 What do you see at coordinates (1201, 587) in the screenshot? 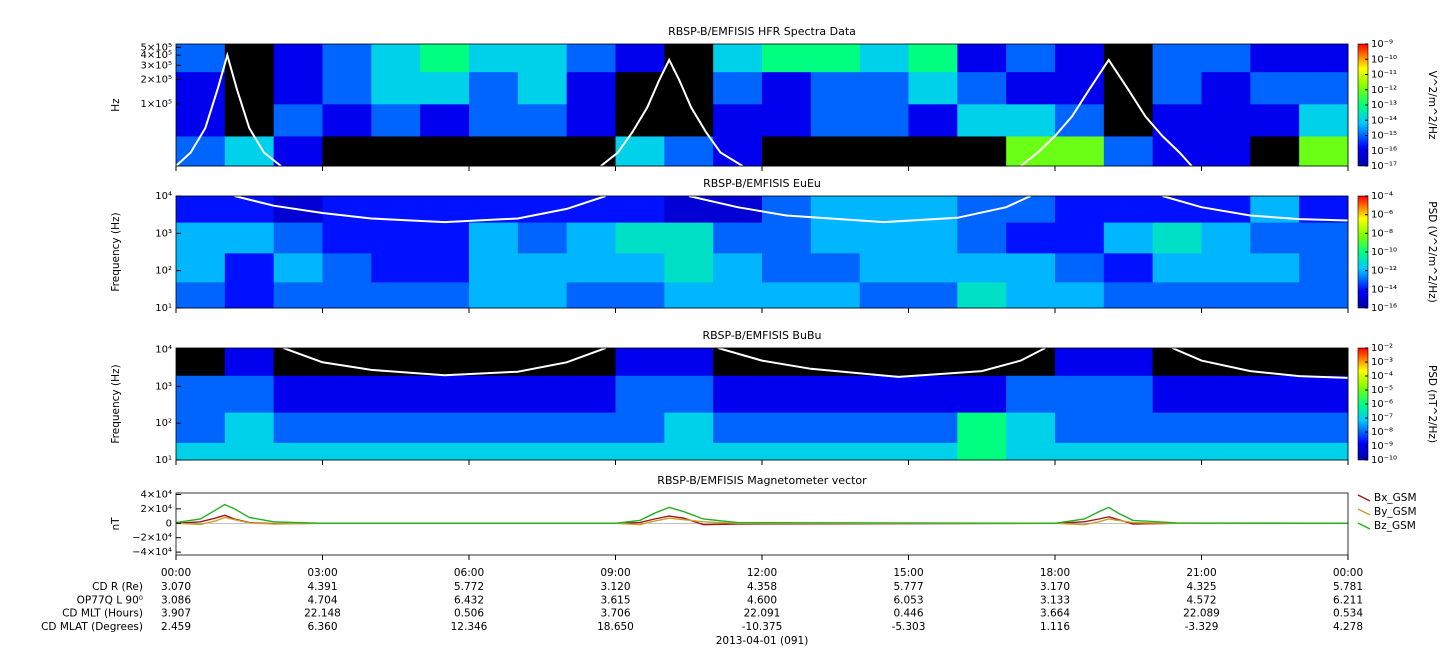
I see `ephemeris-value: 4.325` at bounding box center [1201, 587].